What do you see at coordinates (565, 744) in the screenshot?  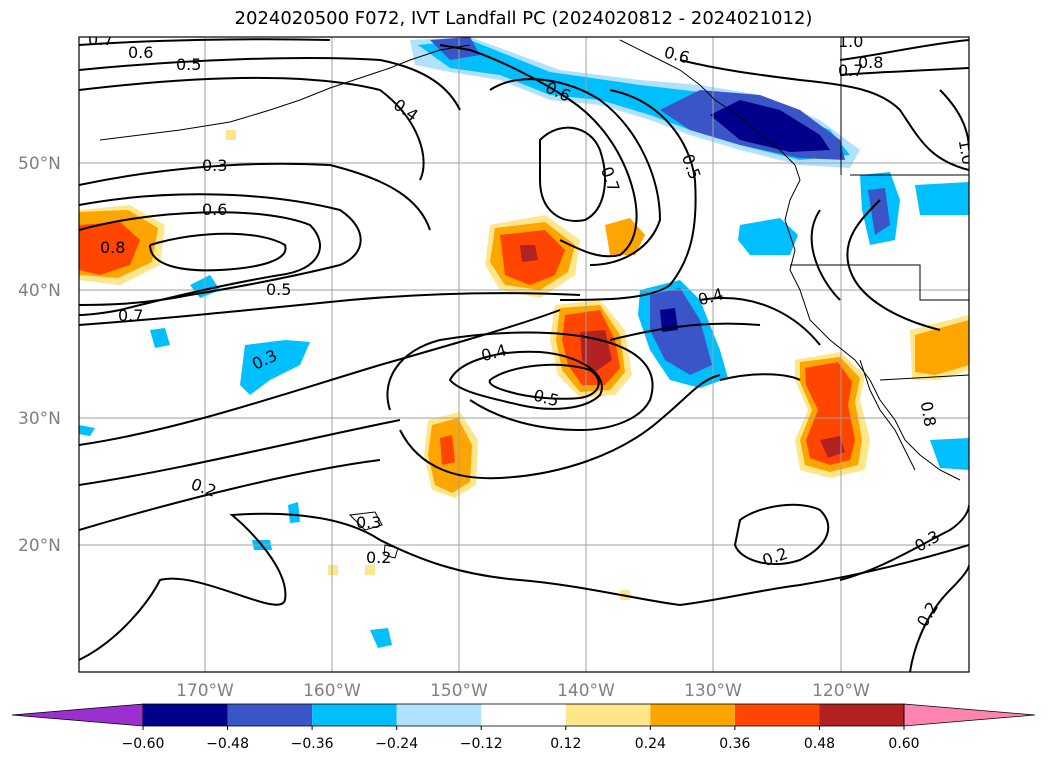 I see `colorbar-tick-label: 0.12` at bounding box center [565, 744].